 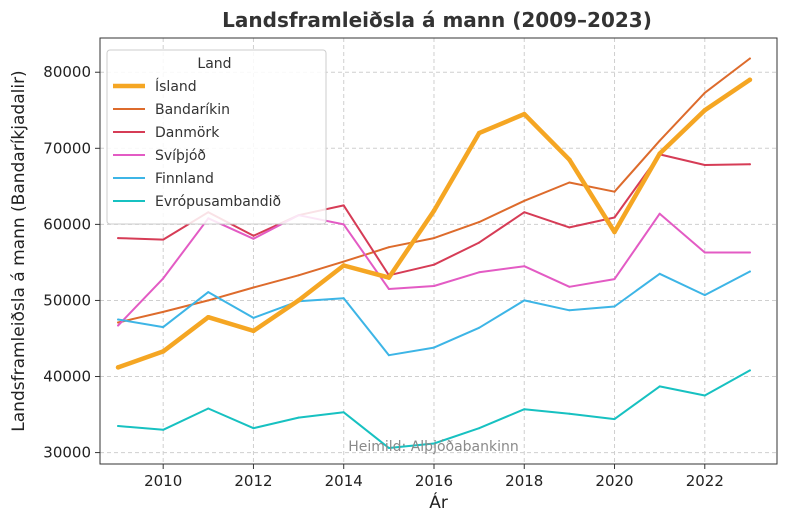 I want to click on x-tick-label: 2022, so click(x=705, y=481).